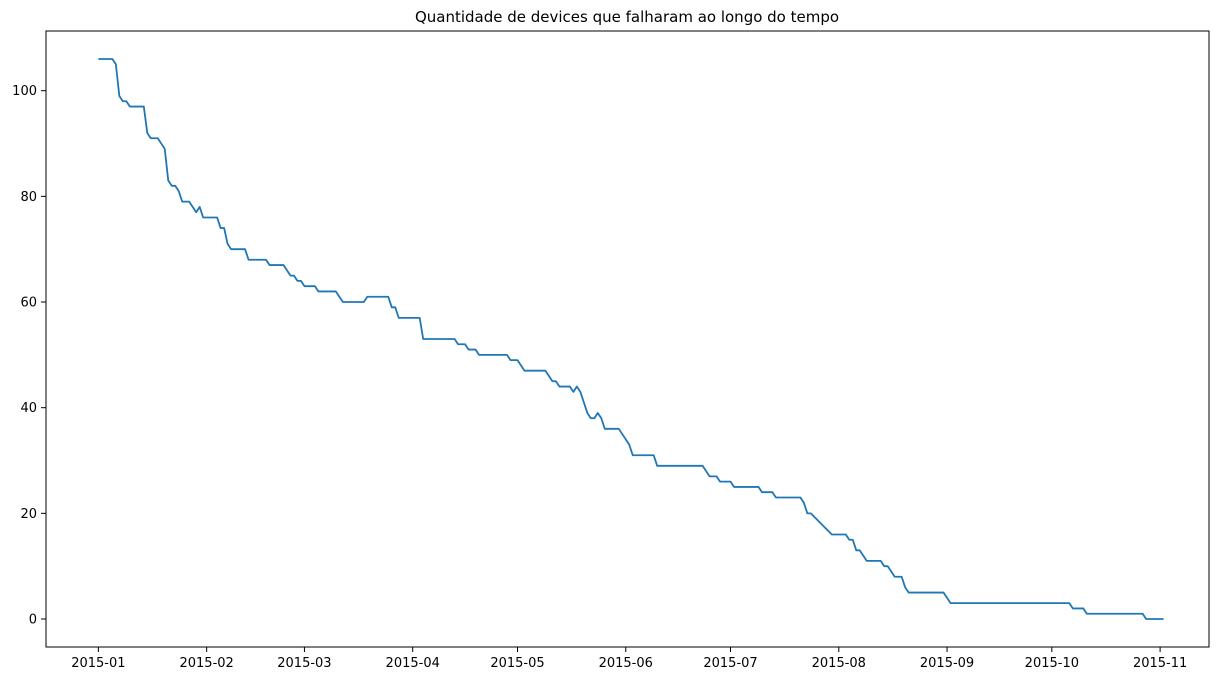 The height and width of the screenshot is (680, 1218). I want to click on y-tick-label: 60, so click(28, 303).